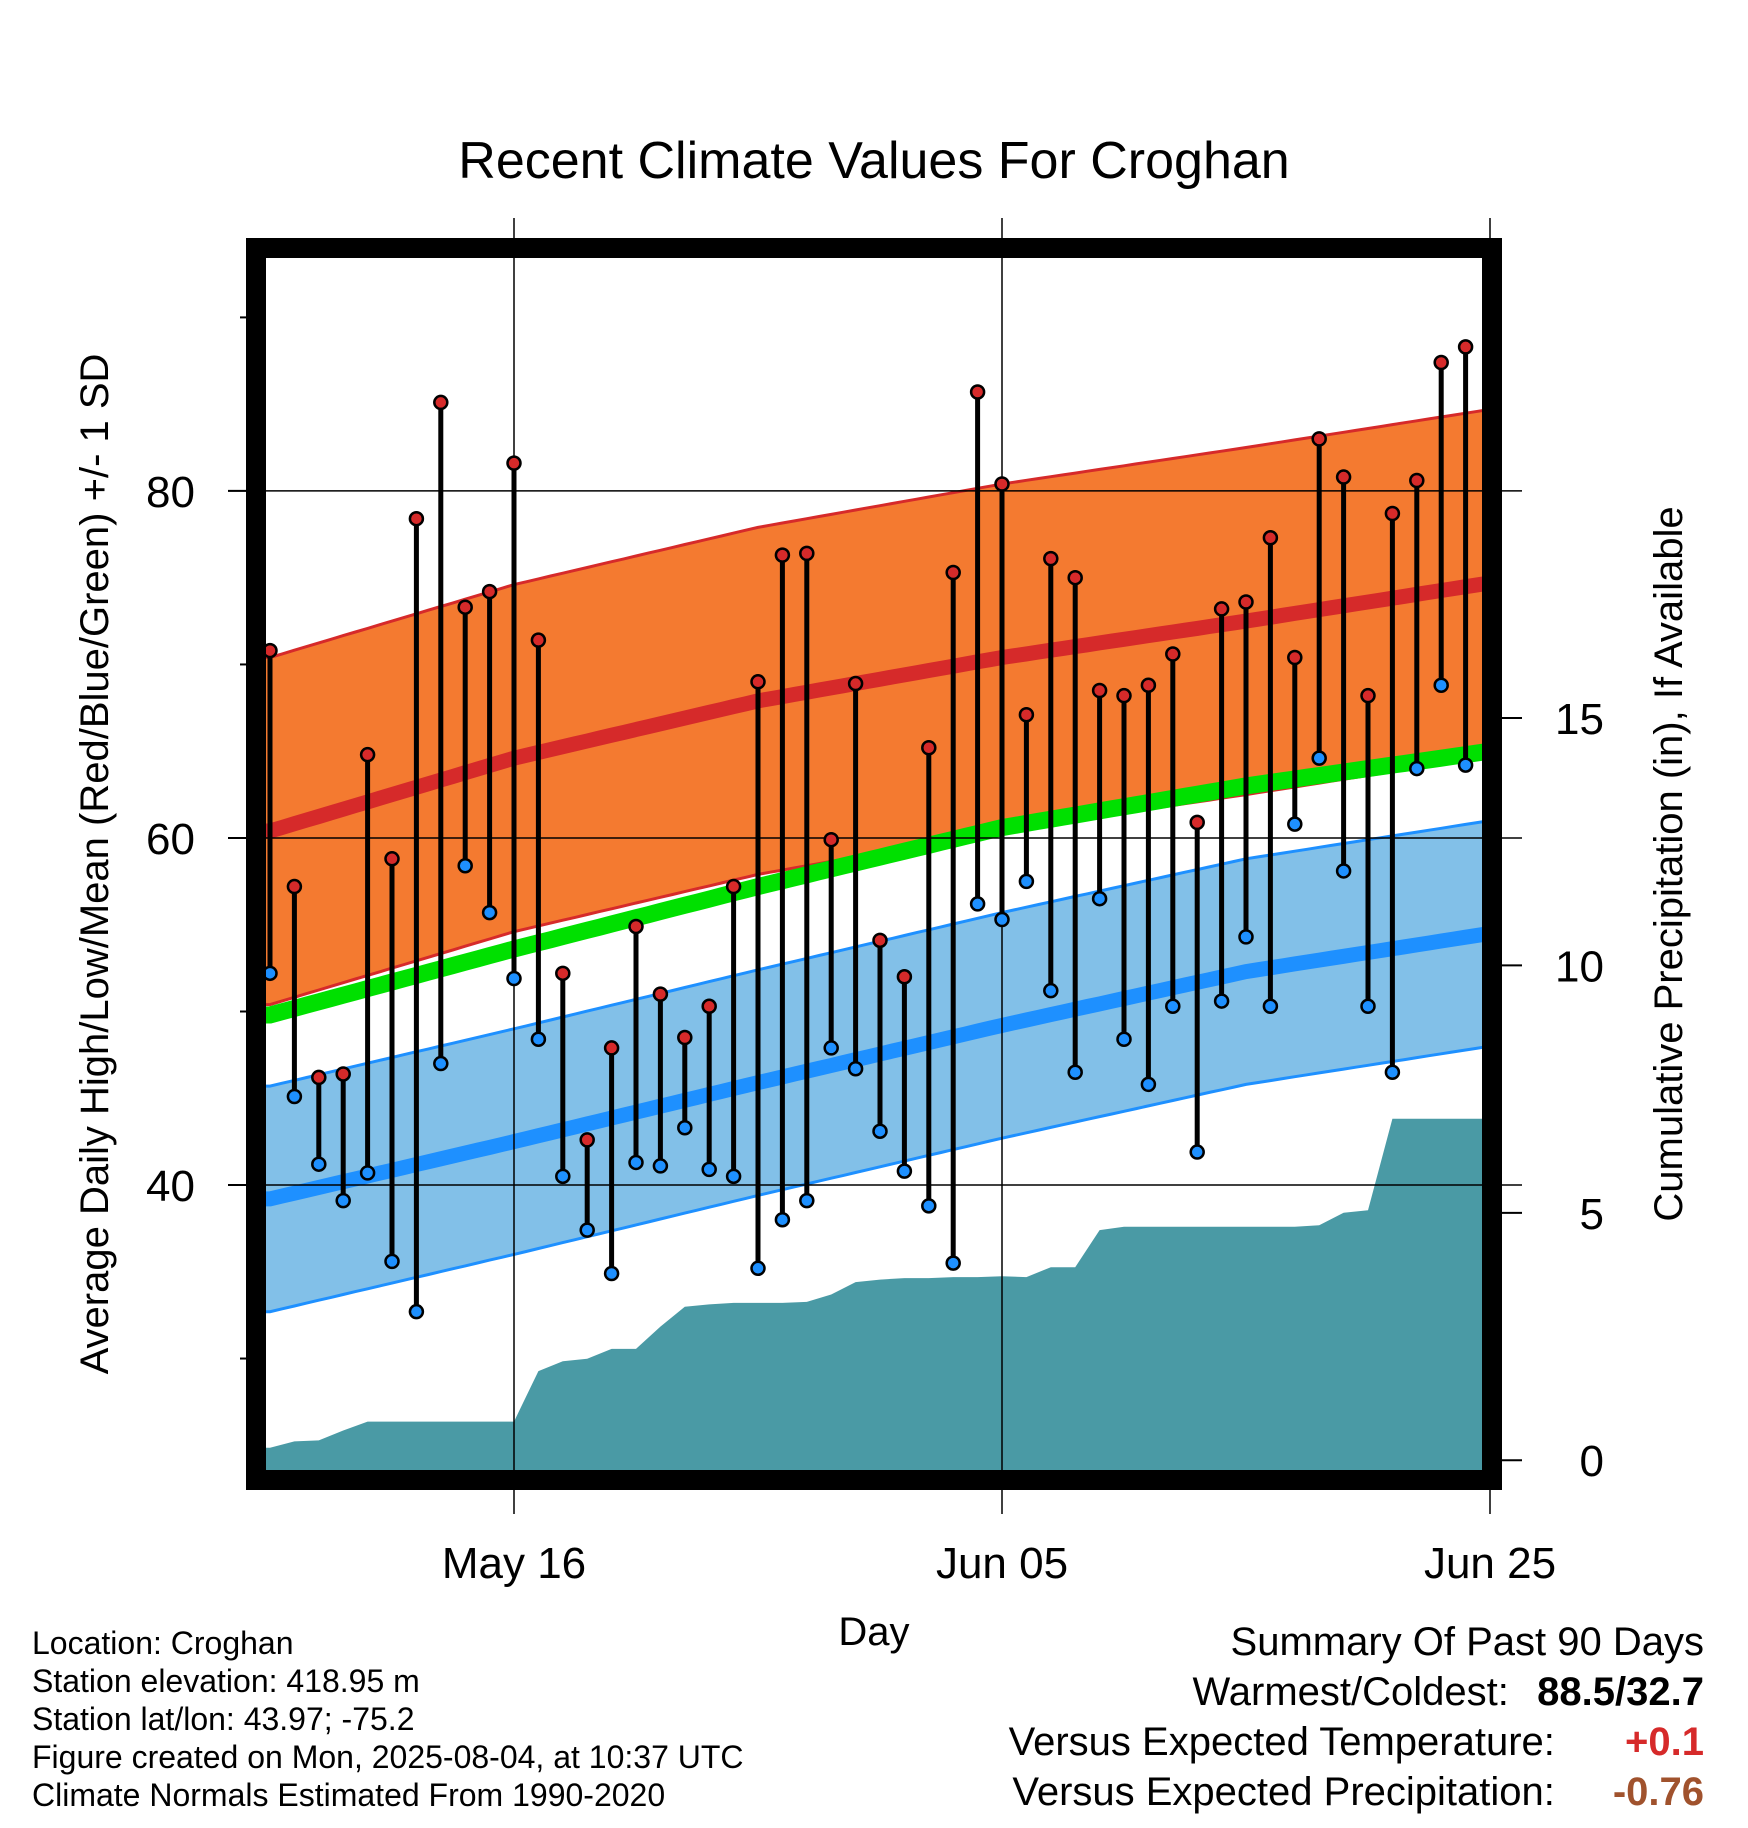 The image size is (1748, 1828). I want to click on x-tick-label: May 16, so click(514, 1563).